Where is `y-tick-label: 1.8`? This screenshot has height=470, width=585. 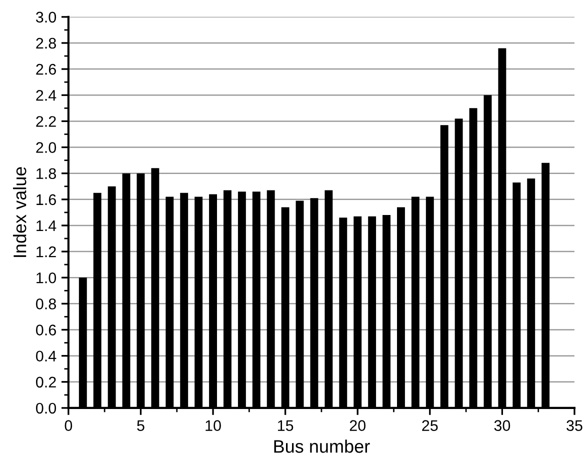
y-tick-label: 1.8 is located at coordinates (46, 174).